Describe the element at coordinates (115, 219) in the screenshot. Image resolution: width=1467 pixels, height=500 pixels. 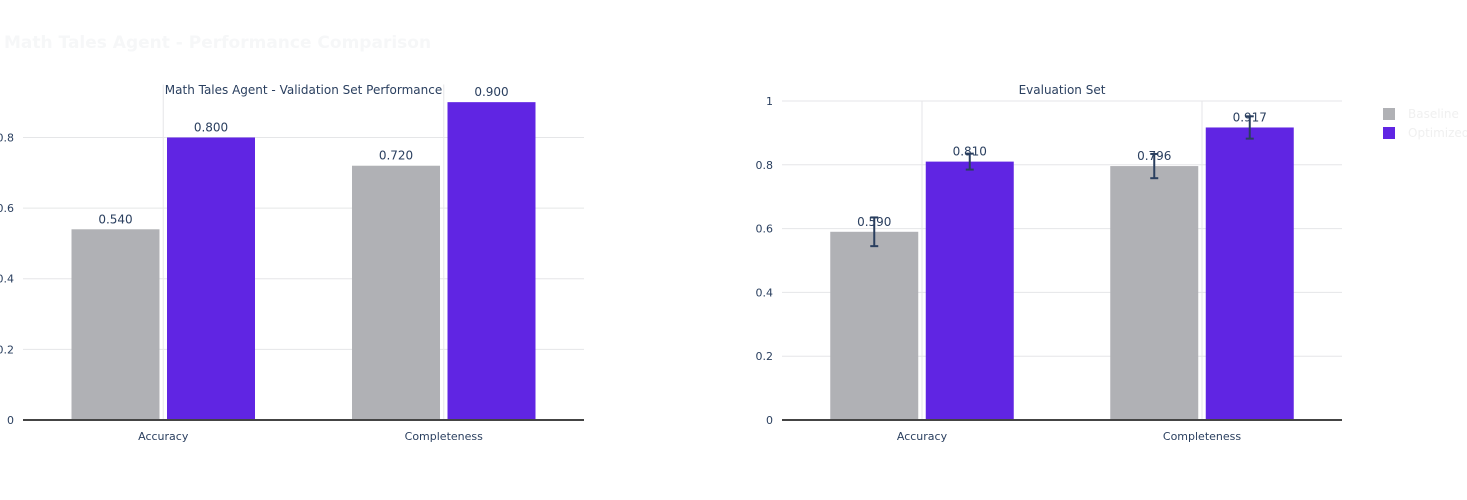
I see `data-label: 0.540` at that location.